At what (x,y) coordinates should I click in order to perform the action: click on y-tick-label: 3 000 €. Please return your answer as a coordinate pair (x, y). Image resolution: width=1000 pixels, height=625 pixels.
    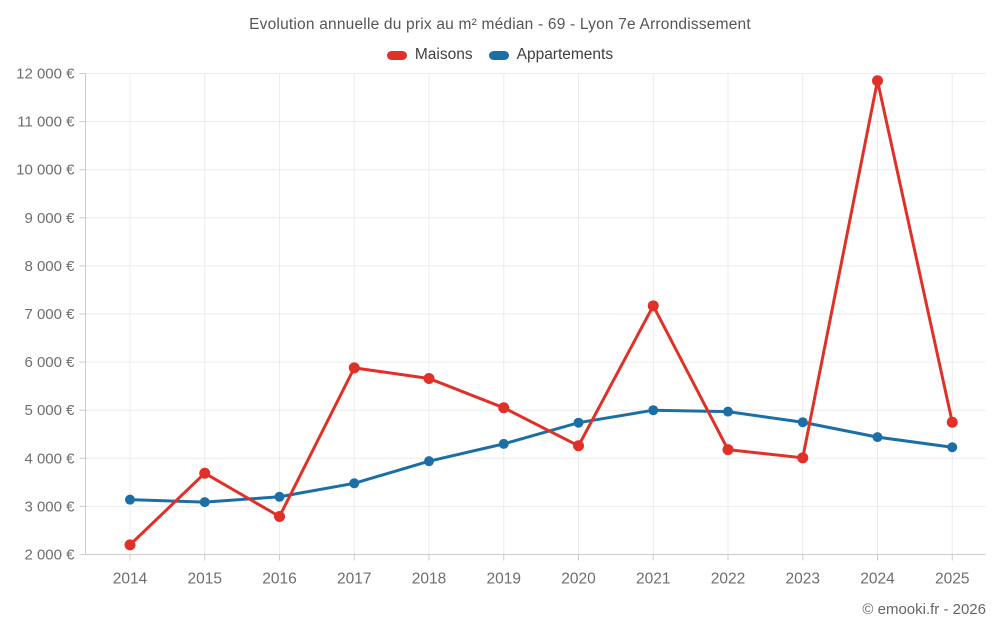
    Looking at the image, I should click on (49, 506).